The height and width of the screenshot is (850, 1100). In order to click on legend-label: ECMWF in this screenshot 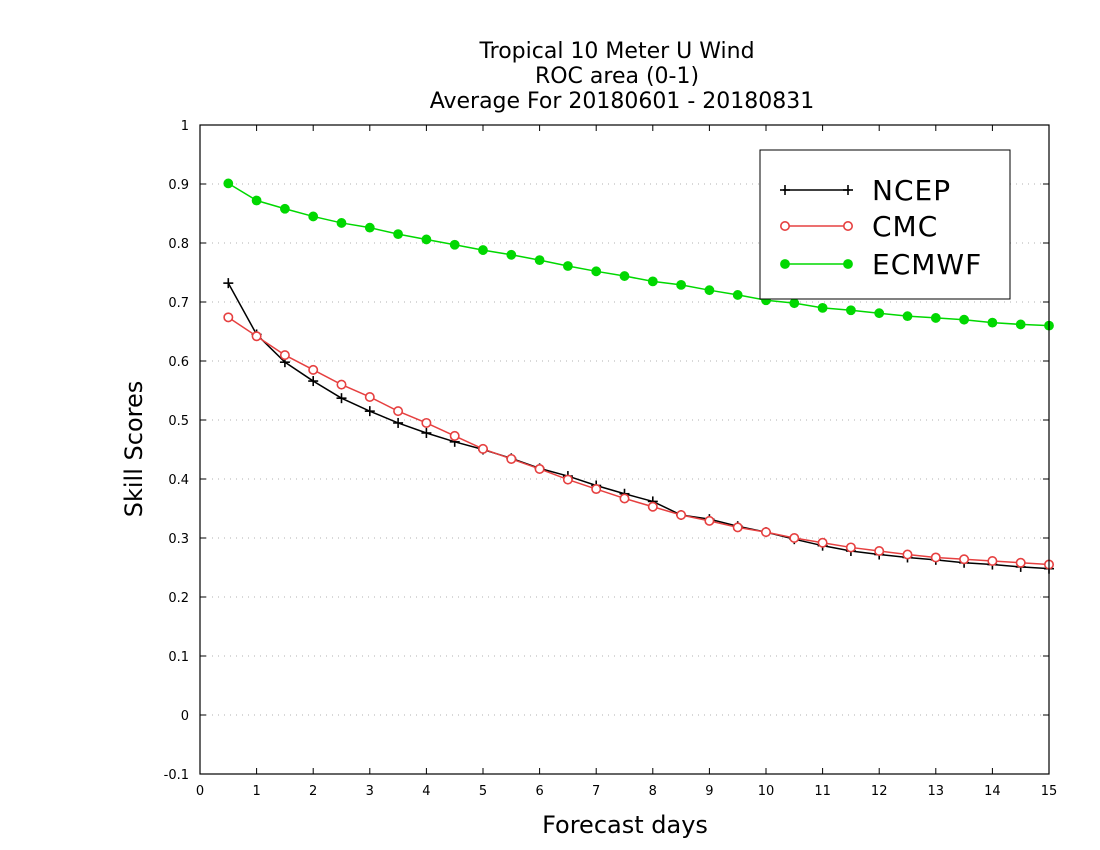, I will do `click(927, 264)`.